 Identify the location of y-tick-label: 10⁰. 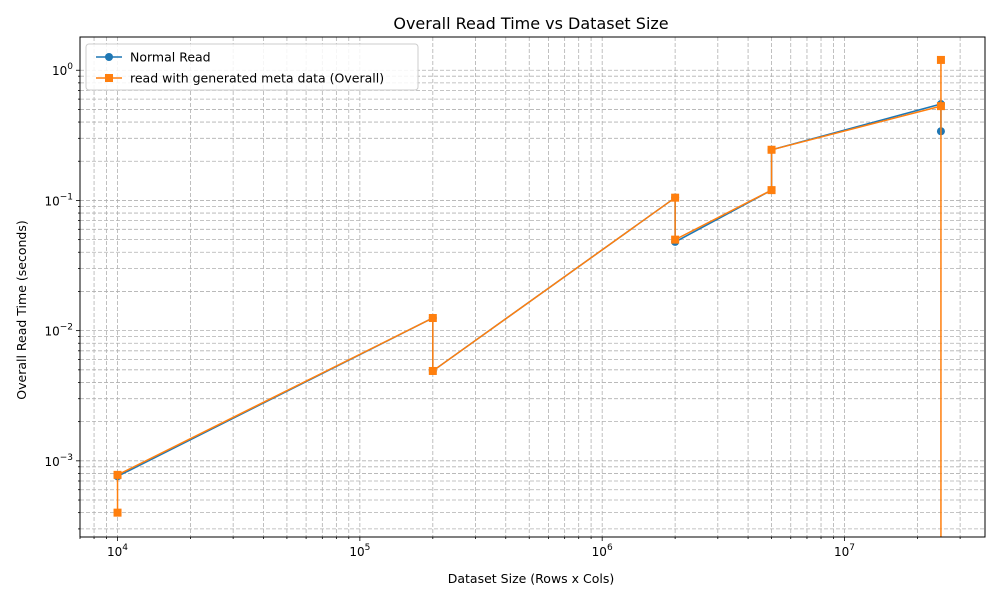
(62, 70).